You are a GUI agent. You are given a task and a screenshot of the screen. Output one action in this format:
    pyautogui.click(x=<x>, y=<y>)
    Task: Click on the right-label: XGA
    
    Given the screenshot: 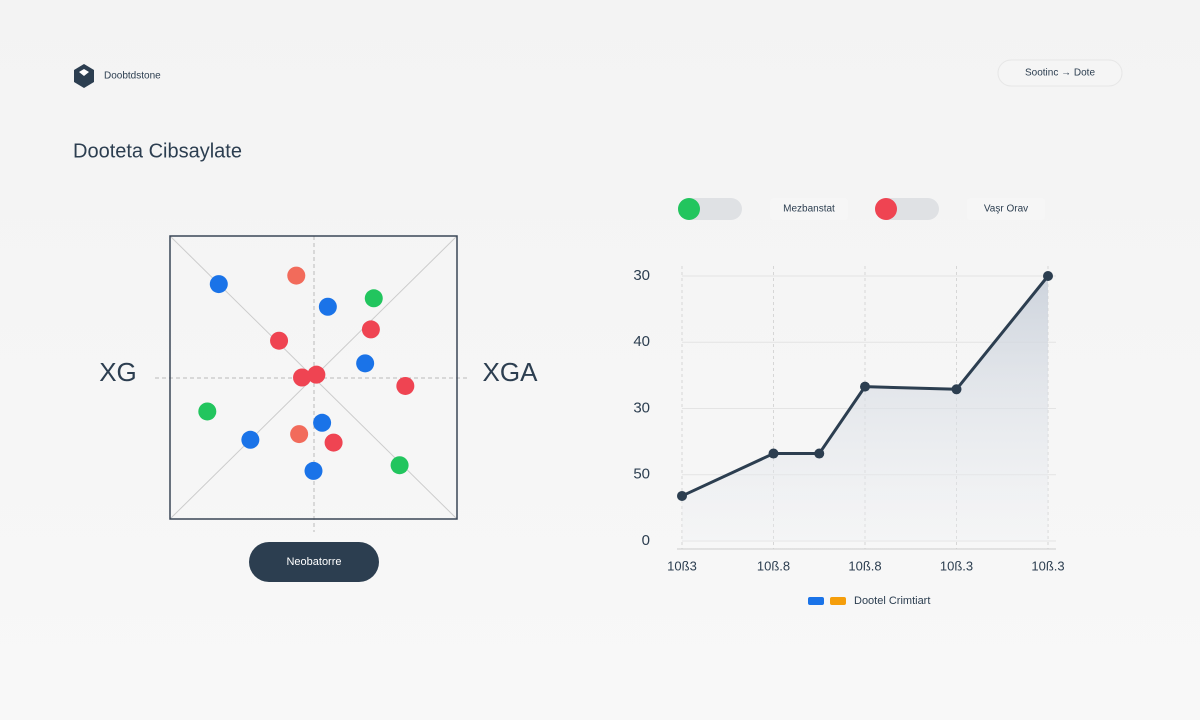 What is the action you would take?
    pyautogui.click(x=511, y=372)
    